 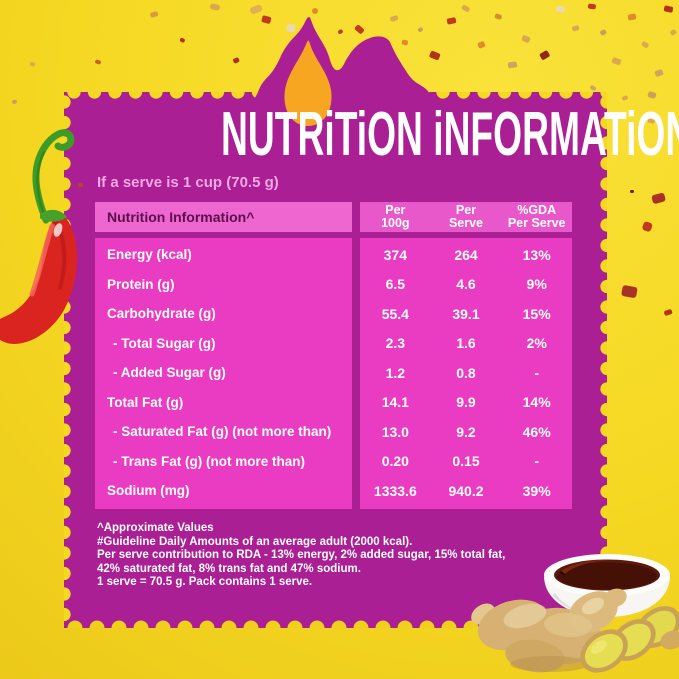 What do you see at coordinates (148, 490) in the screenshot?
I see `row-label: Sodium (mg)` at bounding box center [148, 490].